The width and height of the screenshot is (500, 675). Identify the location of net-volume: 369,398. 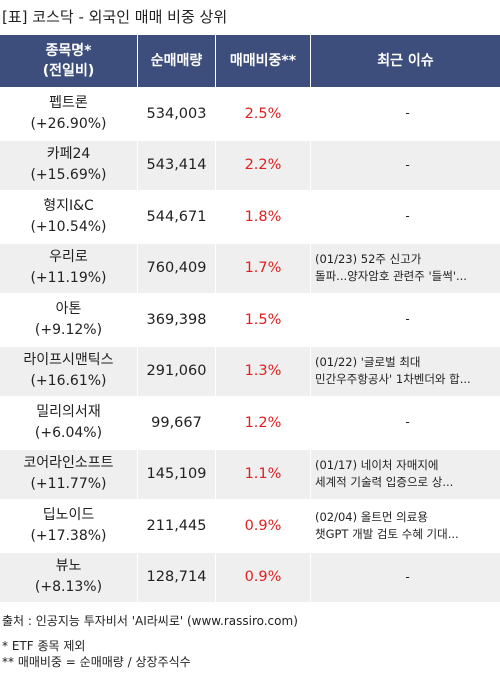
(176, 319).